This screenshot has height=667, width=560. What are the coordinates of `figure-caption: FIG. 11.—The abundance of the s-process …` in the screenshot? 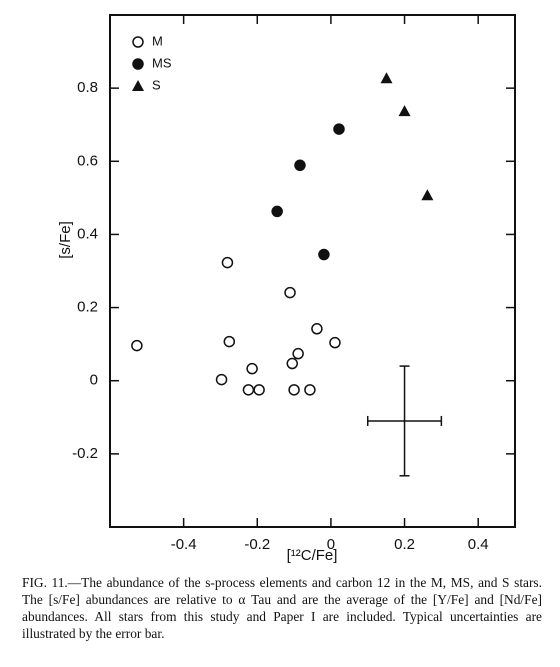 It's located at (282, 608).